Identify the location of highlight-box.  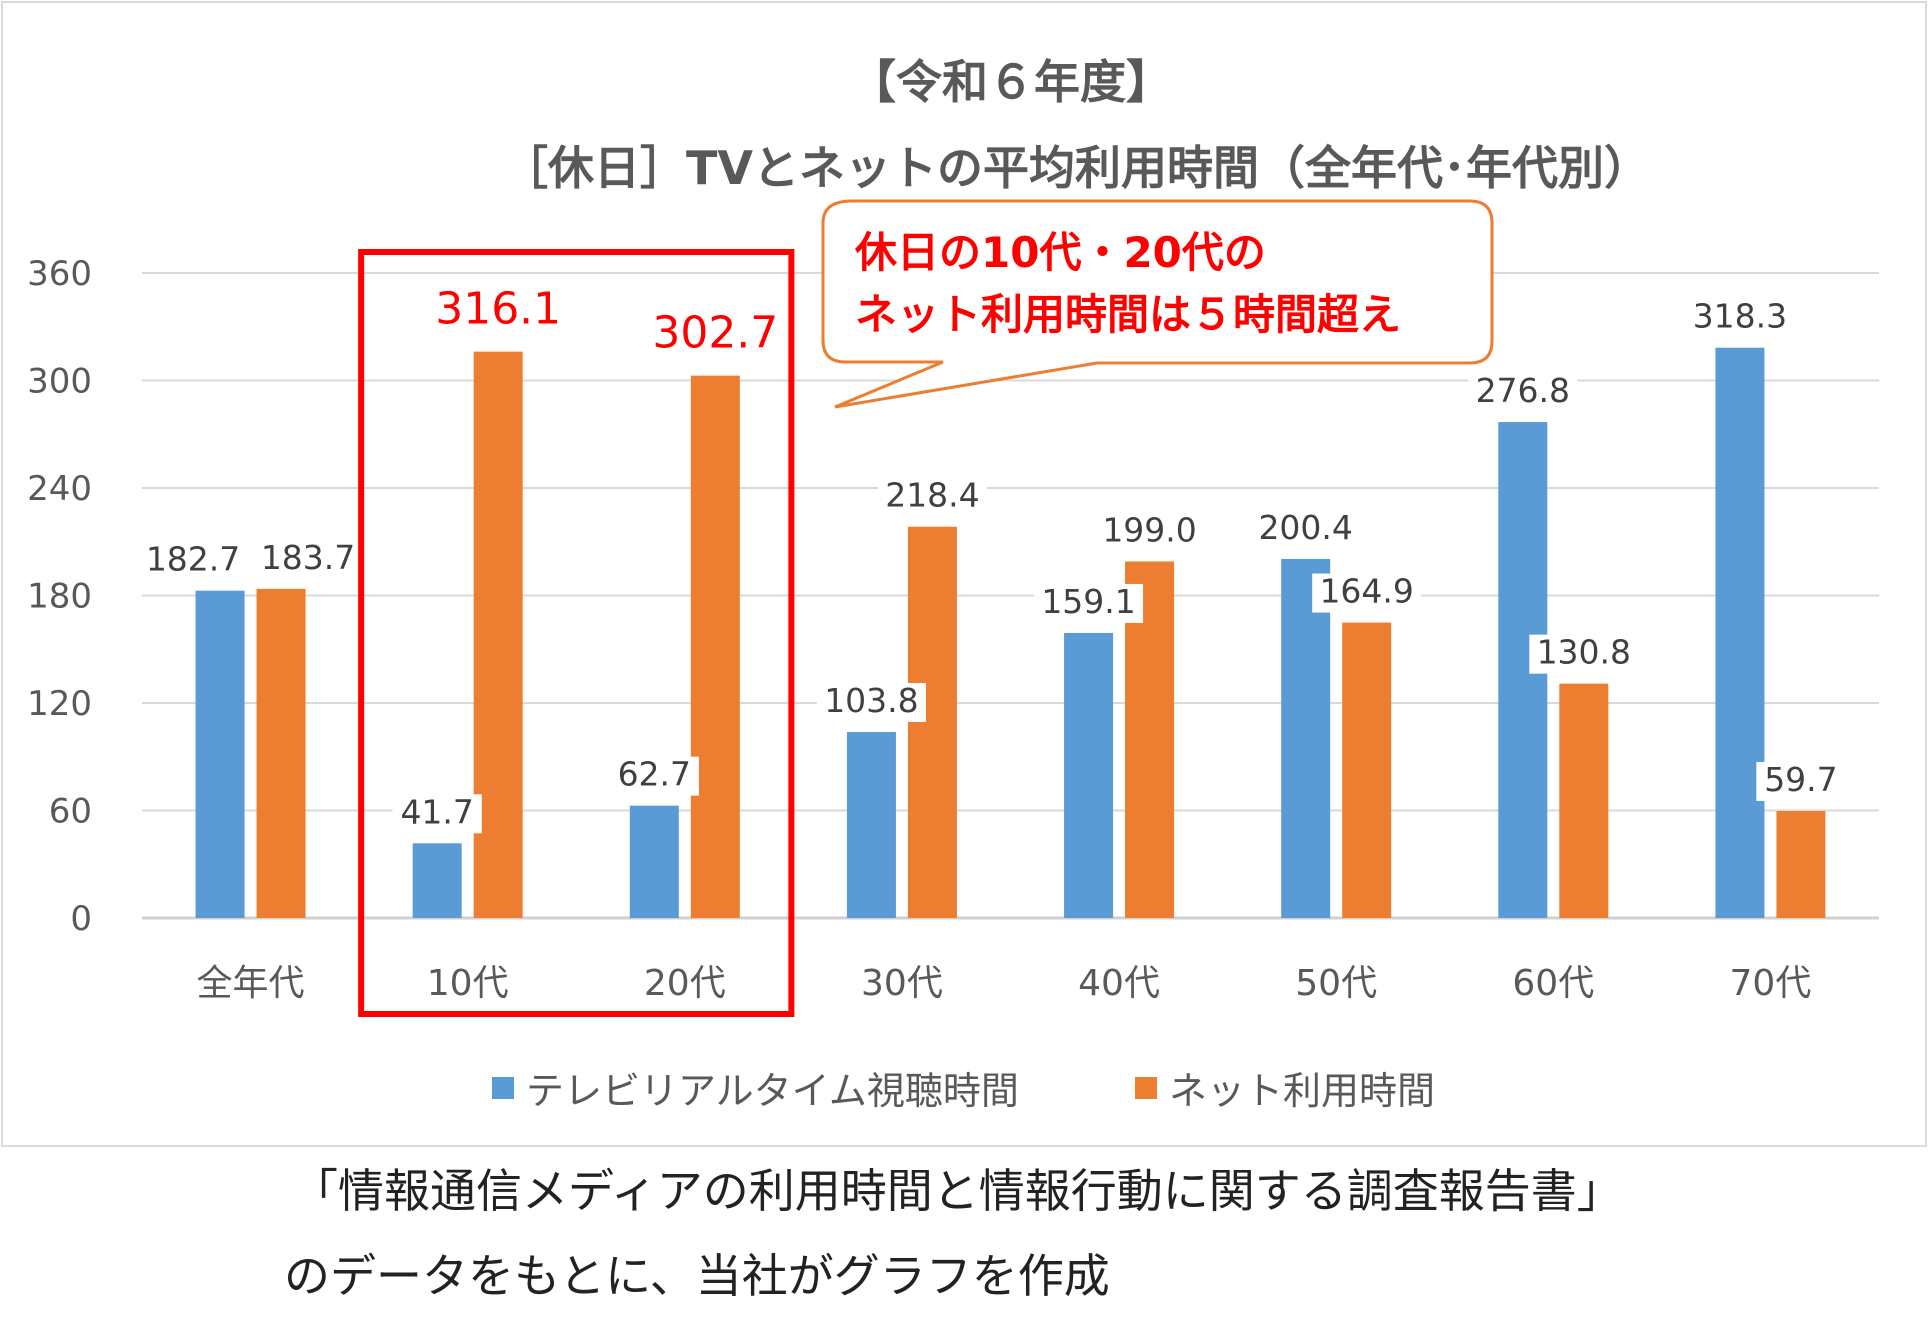
(576, 633).